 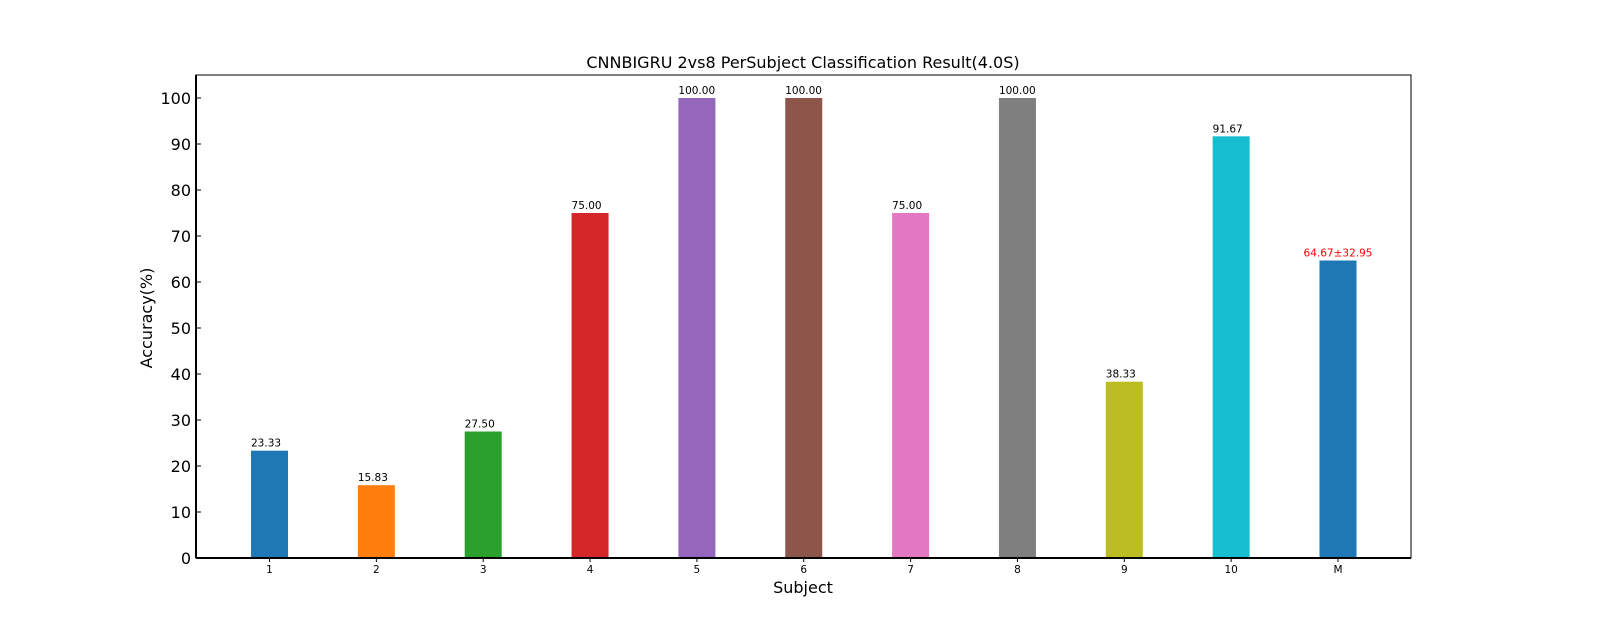 I want to click on y-tick-label-20: 20, so click(x=181, y=466).